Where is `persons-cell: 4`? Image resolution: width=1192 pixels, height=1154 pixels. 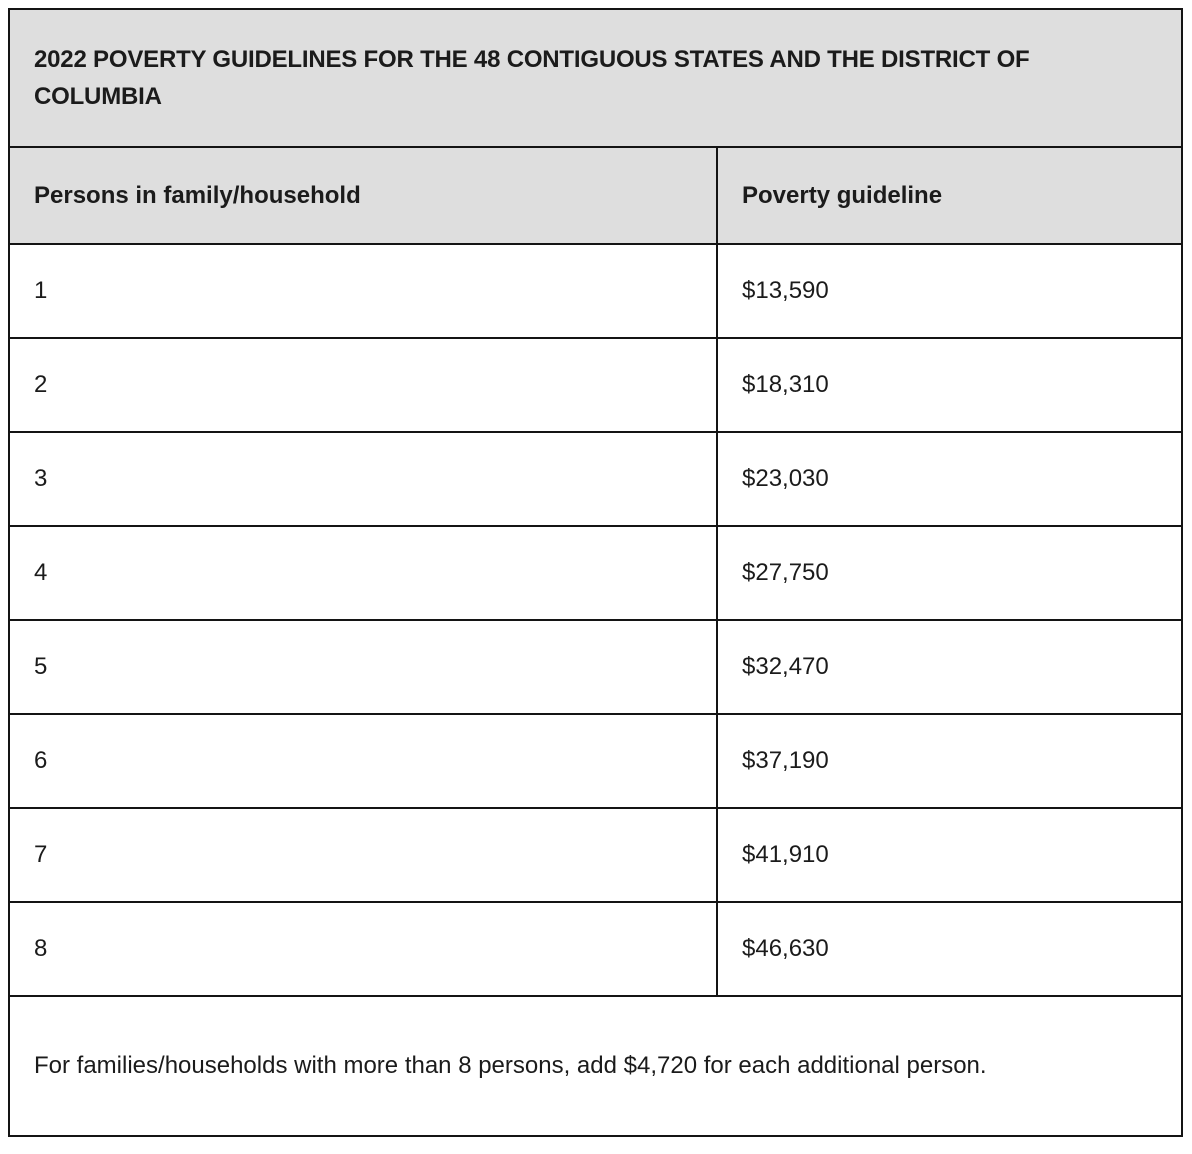 persons-cell: 4 is located at coordinates (363, 573).